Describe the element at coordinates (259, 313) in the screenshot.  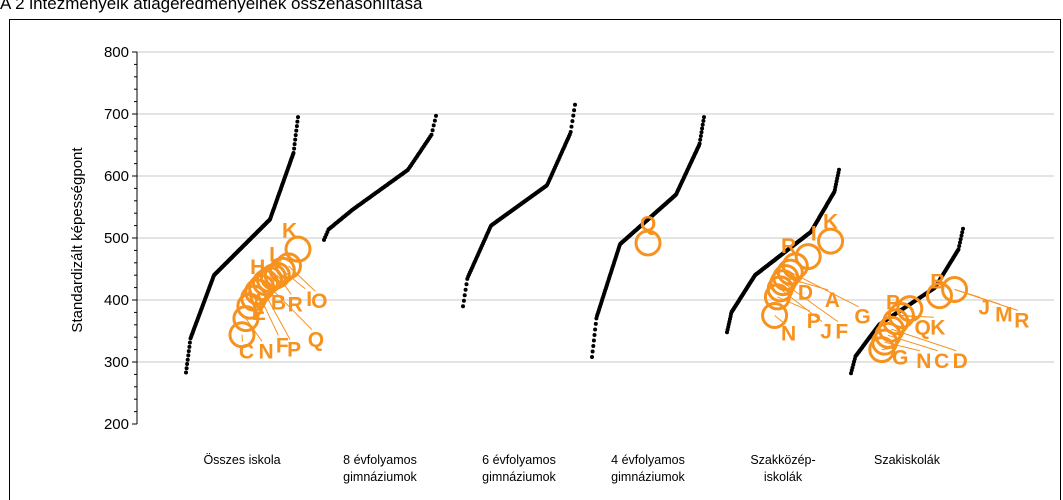
I see `highlight-label: E` at that location.